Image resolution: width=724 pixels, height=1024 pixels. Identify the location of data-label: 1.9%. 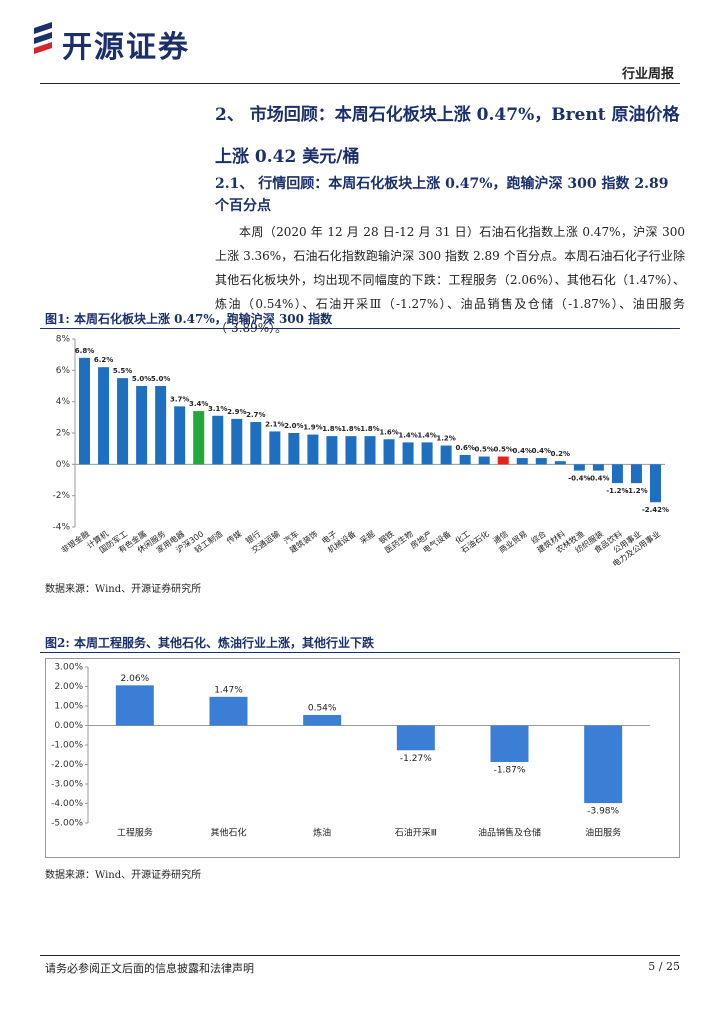
(312, 428).